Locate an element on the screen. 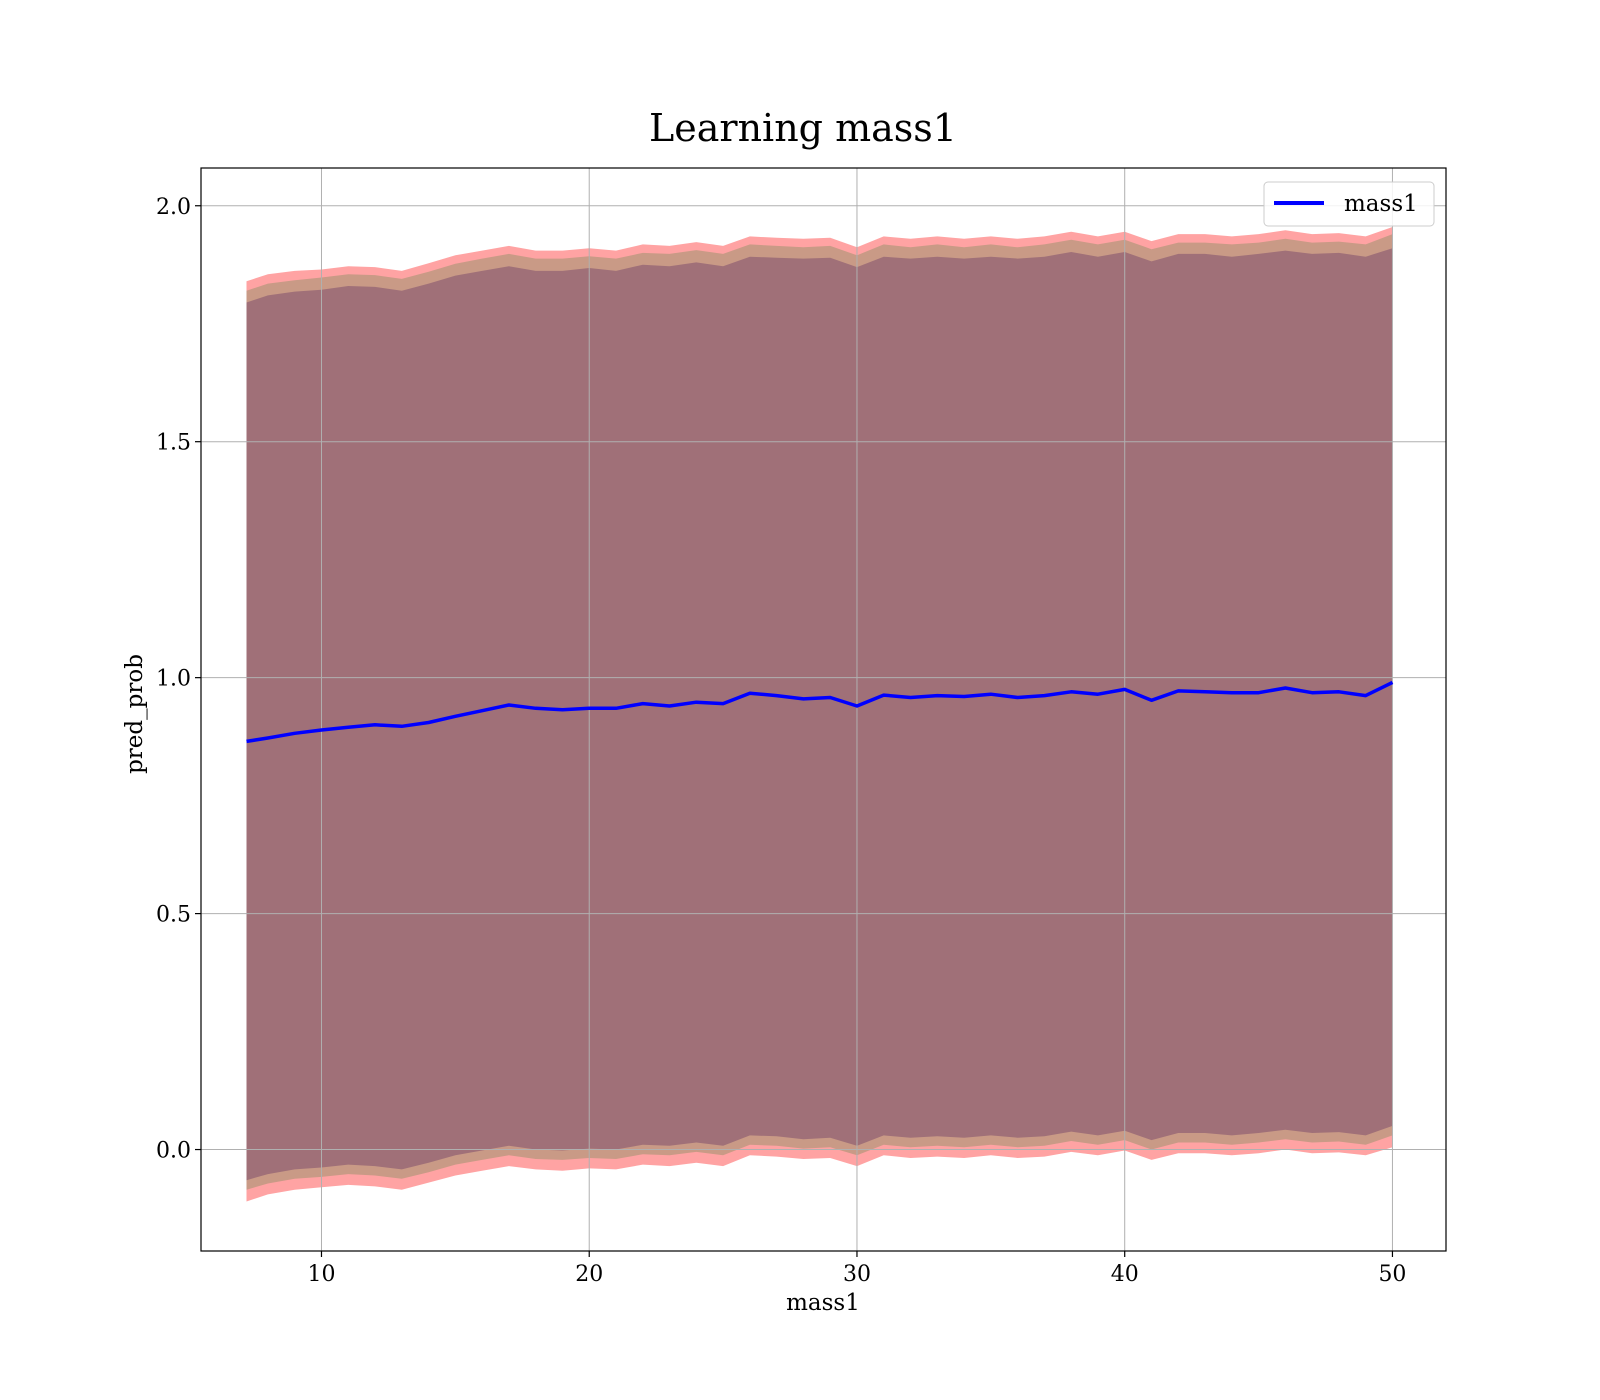 This screenshot has height=1400, width=1600. y-tick-label: 1.5 is located at coordinates (173, 443).